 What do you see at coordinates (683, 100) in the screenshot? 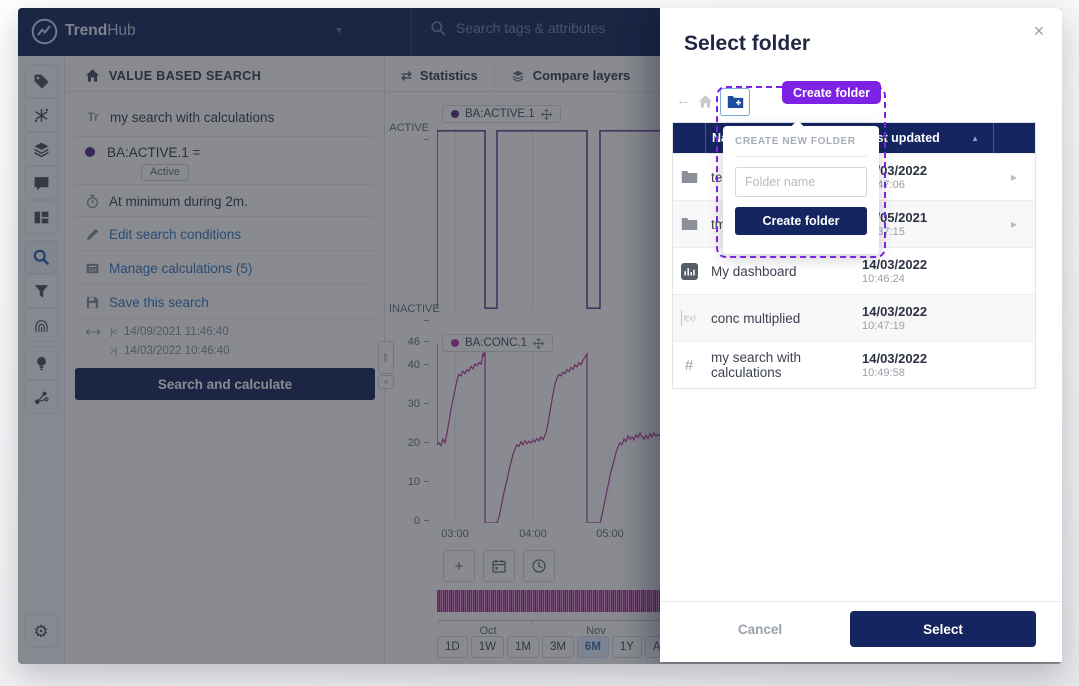
I see `back-arrow-icon: ←` at bounding box center [683, 100].